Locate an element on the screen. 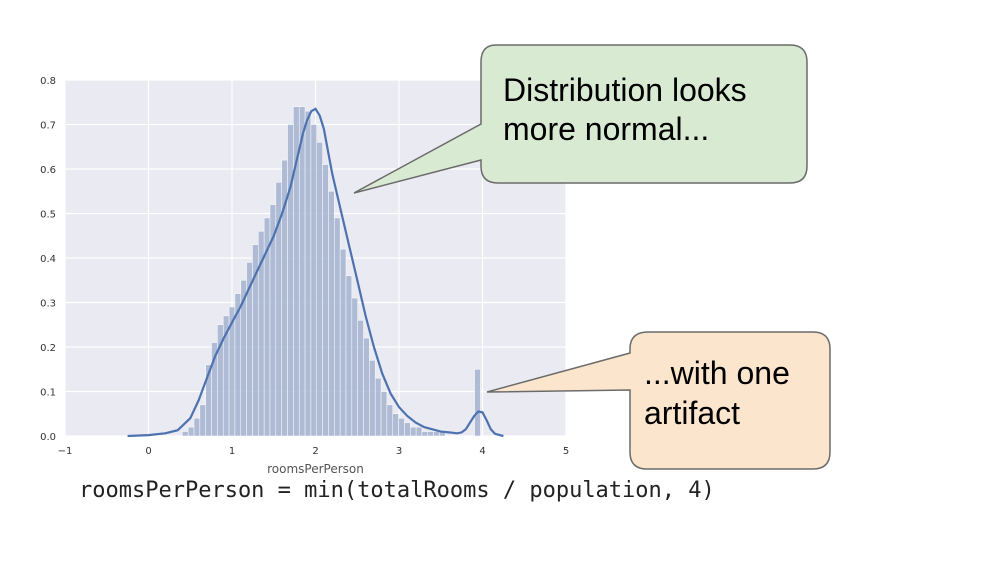 The image size is (1006, 562). y-tick-label: 0.5 is located at coordinates (48, 215).